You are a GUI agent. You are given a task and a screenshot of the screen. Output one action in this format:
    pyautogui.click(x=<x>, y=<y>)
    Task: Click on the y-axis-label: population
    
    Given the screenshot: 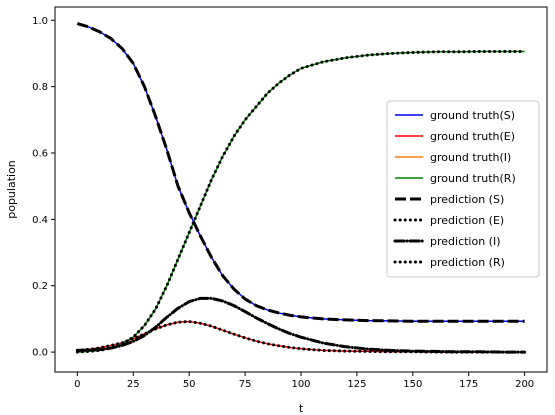 What is the action you would take?
    pyautogui.click(x=11, y=189)
    